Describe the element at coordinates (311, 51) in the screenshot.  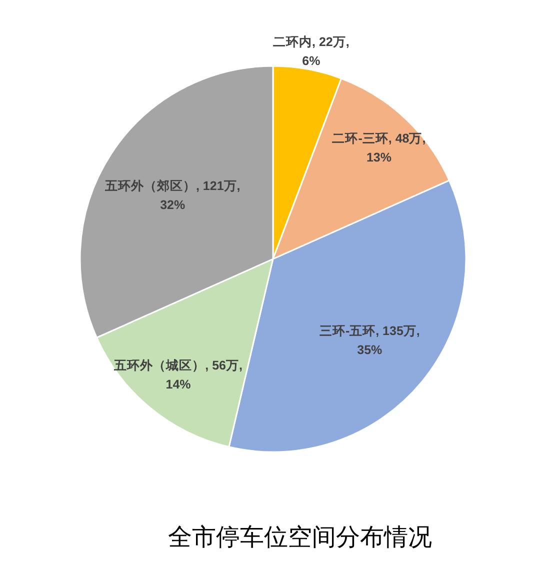
I see `slice-label: 二环内, 22万, 6%` at that location.